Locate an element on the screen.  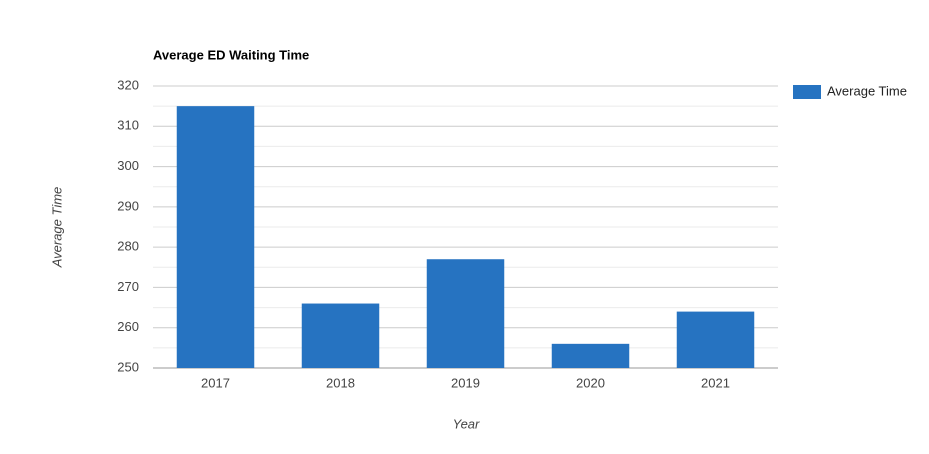
x-tick-label: 2020 is located at coordinates (590, 382).